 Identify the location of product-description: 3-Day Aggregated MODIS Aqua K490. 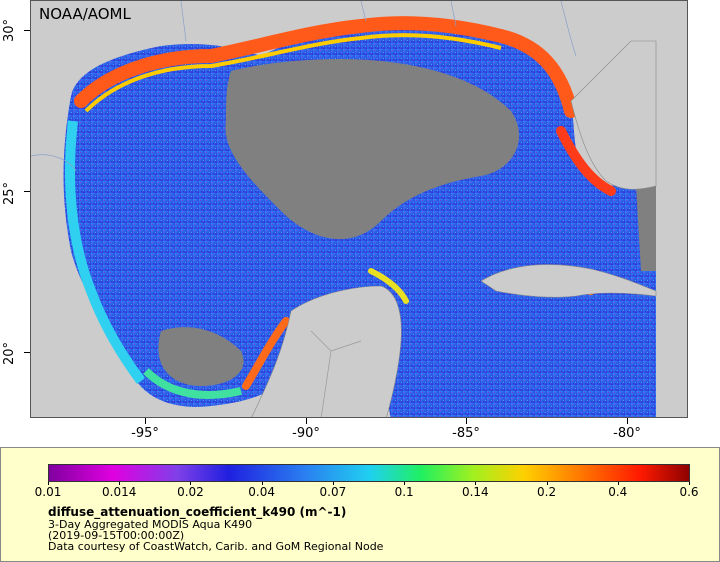
(150, 524).